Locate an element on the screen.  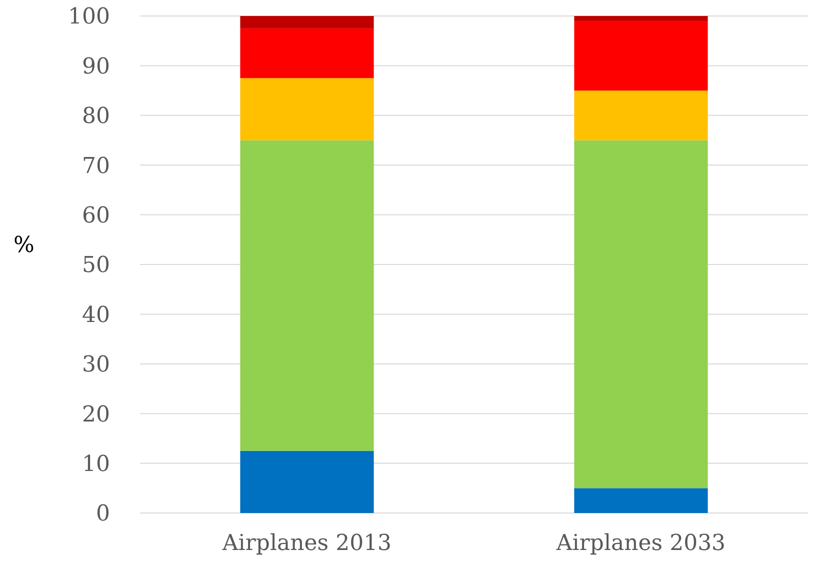
y-tick-label: 50 is located at coordinates (96, 265).